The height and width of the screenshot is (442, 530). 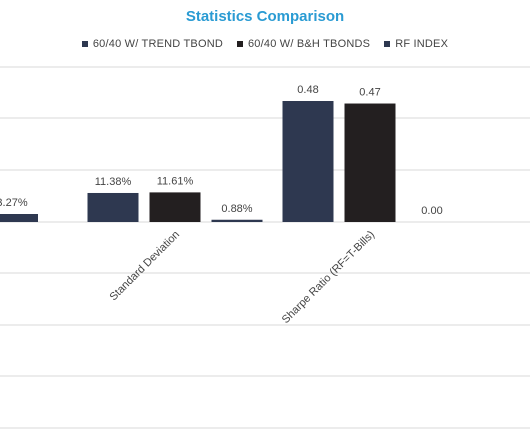 I want to click on chart-title: Statistics Comparison, so click(x=265, y=16).